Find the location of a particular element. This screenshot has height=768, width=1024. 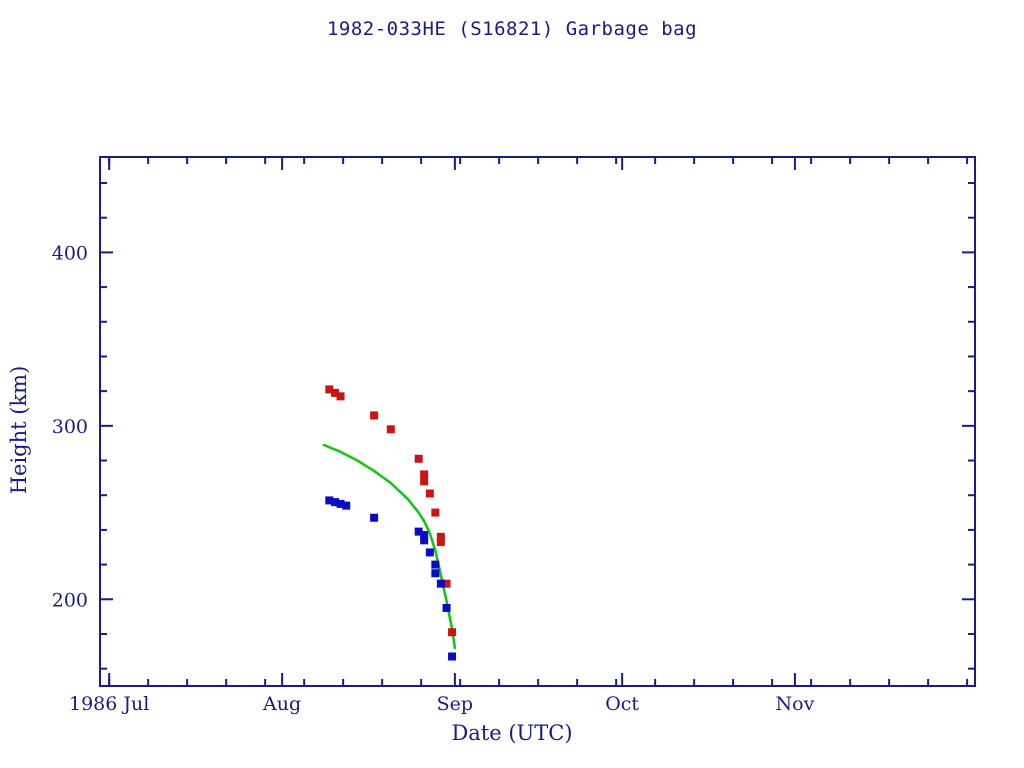

apogee-series-markers is located at coordinates (391, 511).